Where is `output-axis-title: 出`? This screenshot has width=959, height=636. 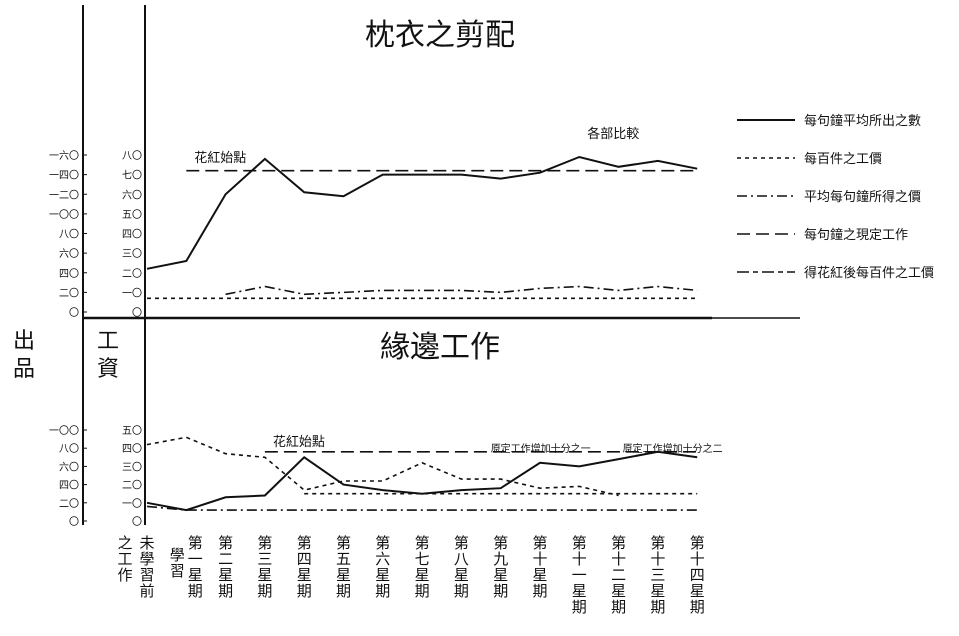
output-axis-title: 出 is located at coordinates (24, 341).